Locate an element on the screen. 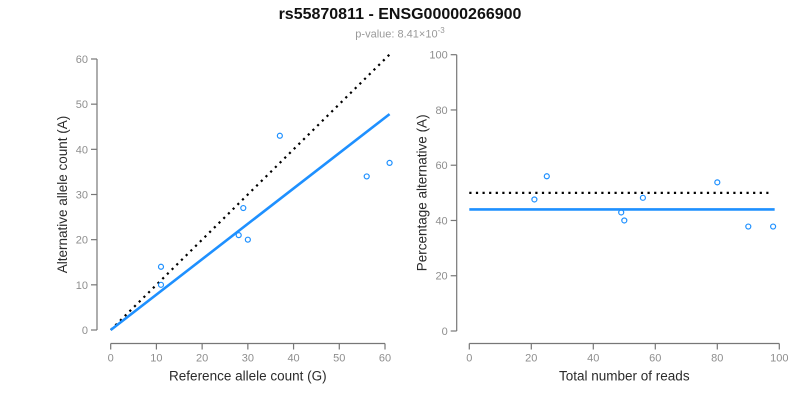  subtitle-pvalue-text: p-value: 8.41×10 is located at coordinates (396, 34).